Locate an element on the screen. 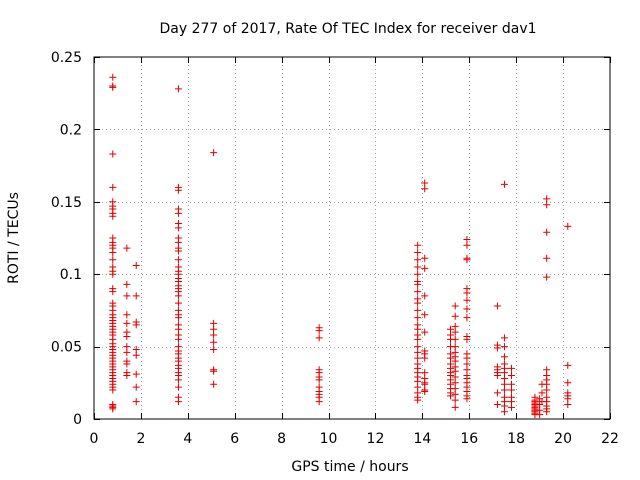 Image resolution: width=640 pixels, height=480 pixels. x-tick-label: 4 is located at coordinates (187, 439).